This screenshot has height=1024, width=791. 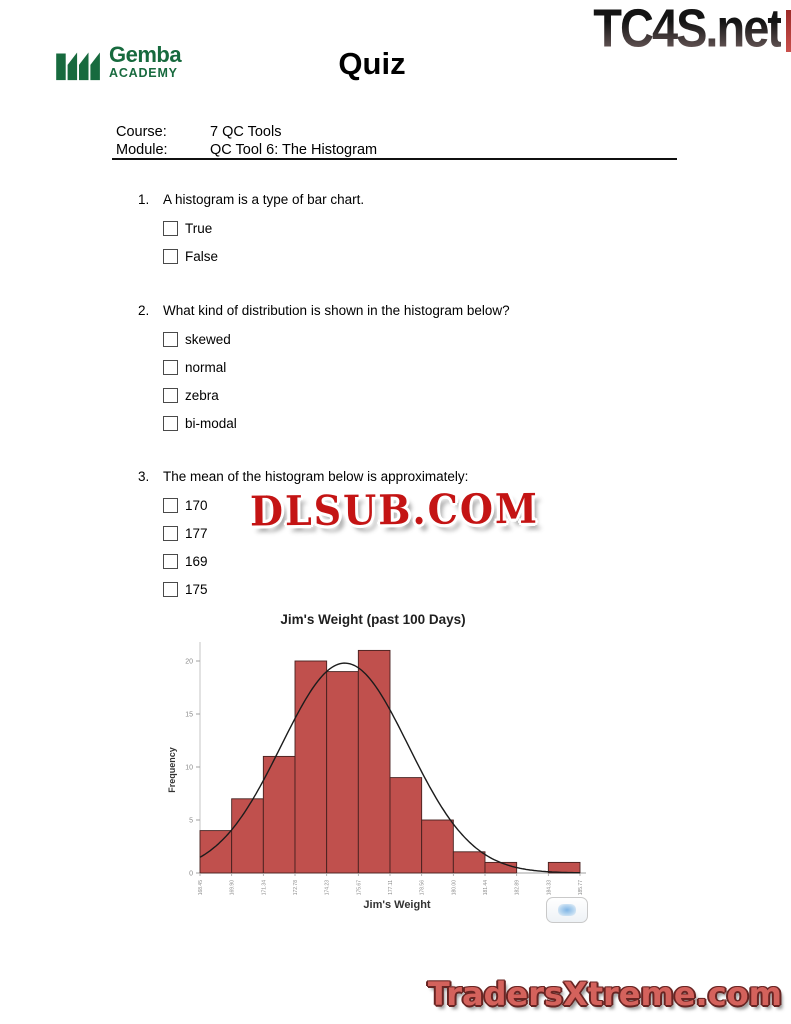 What do you see at coordinates (549, 888) in the screenshot?
I see `x-tick-label: 184.33` at bounding box center [549, 888].